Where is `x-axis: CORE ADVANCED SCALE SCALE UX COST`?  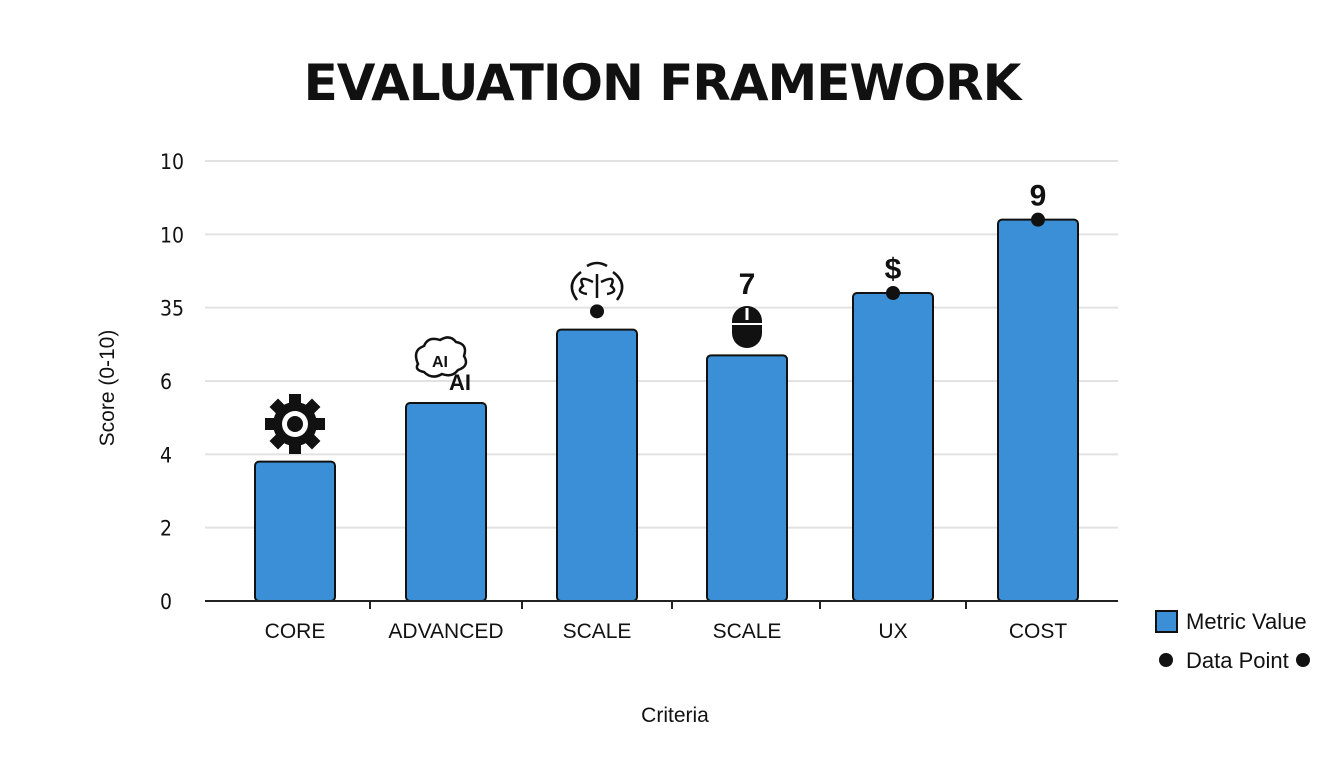
x-axis: CORE ADVANCED SCALE SCALE UX COST is located at coordinates (661, 621).